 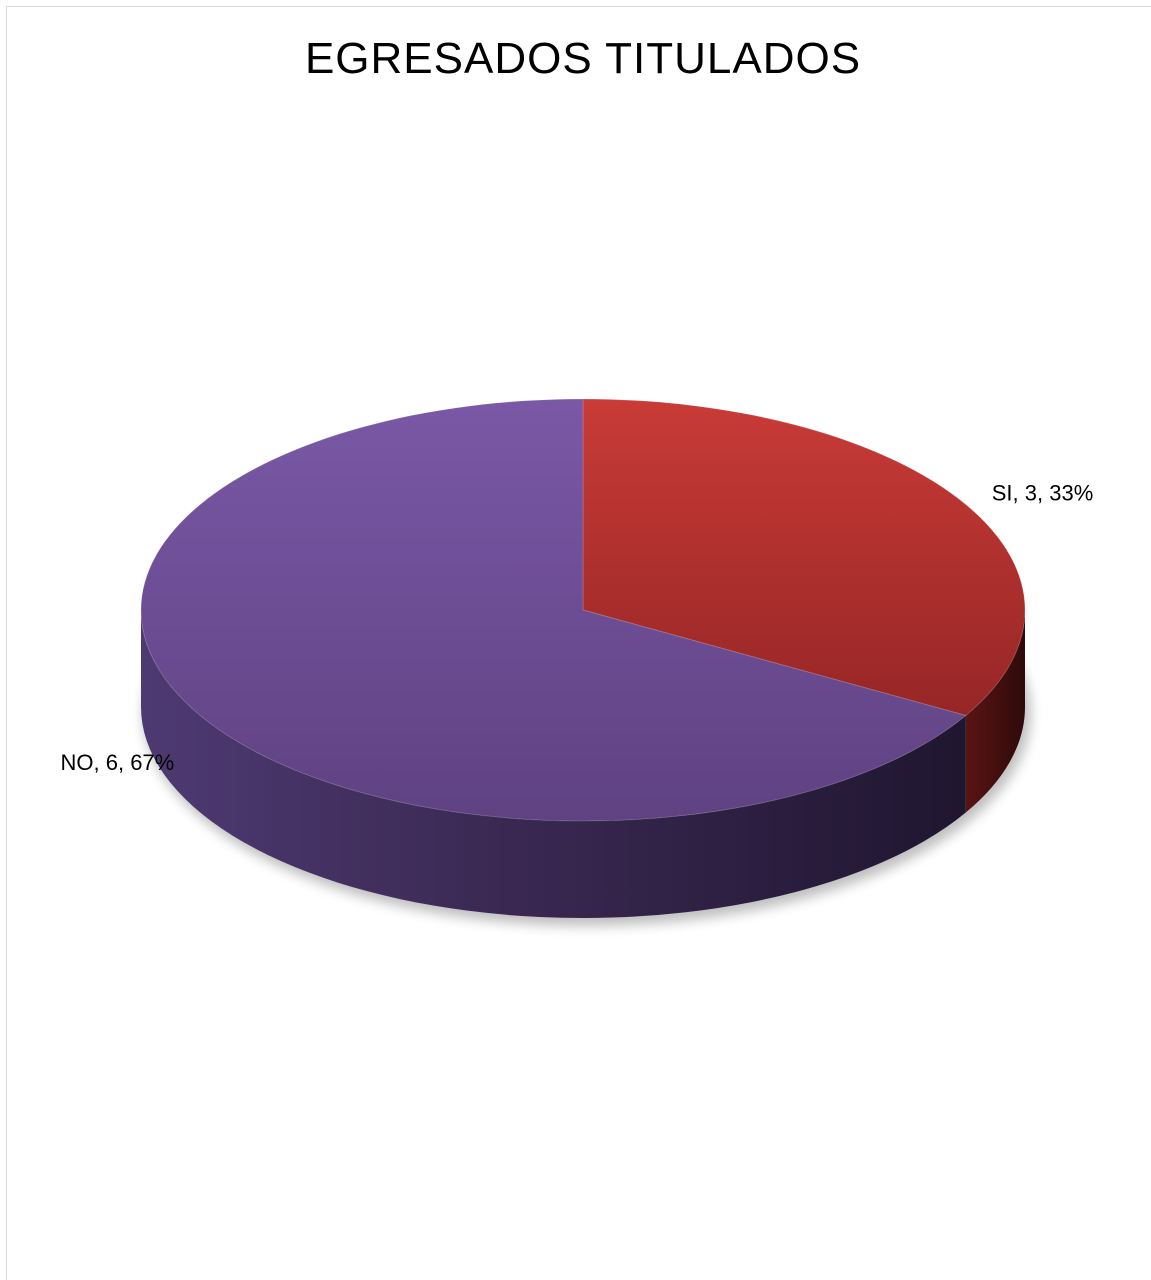 I want to click on chart-title: EGRESADOS TITULADOS, so click(x=583, y=58).